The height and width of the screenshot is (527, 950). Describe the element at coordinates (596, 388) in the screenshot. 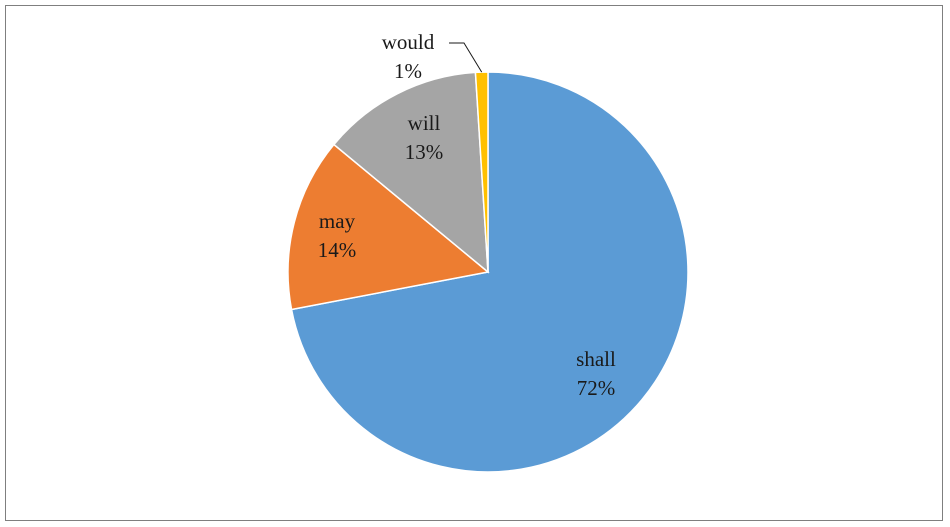

I see `data-label-shall-percent: 72%` at that location.